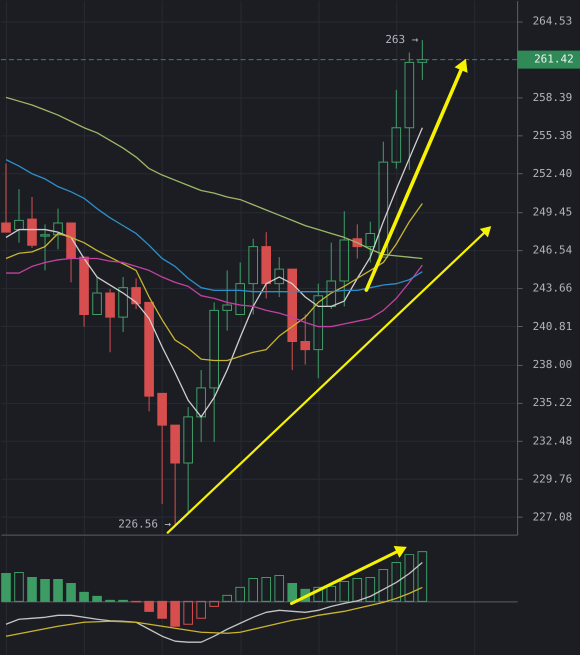 The image size is (580, 655). Describe the element at coordinates (552, 441) in the screenshot. I see `y-tick-label: 232.48` at that location.